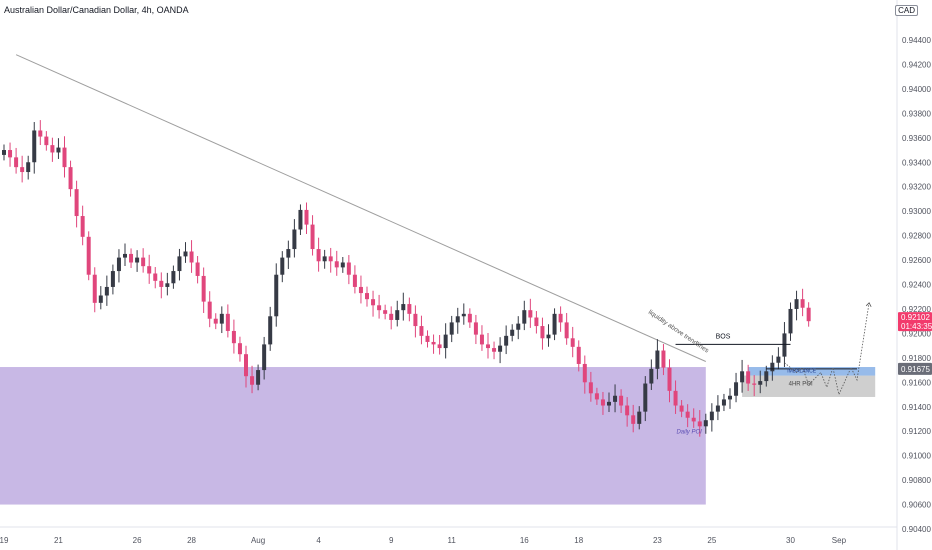 This screenshot has height=550, width=932. I want to click on time-tick-label: 19, so click(4, 540).